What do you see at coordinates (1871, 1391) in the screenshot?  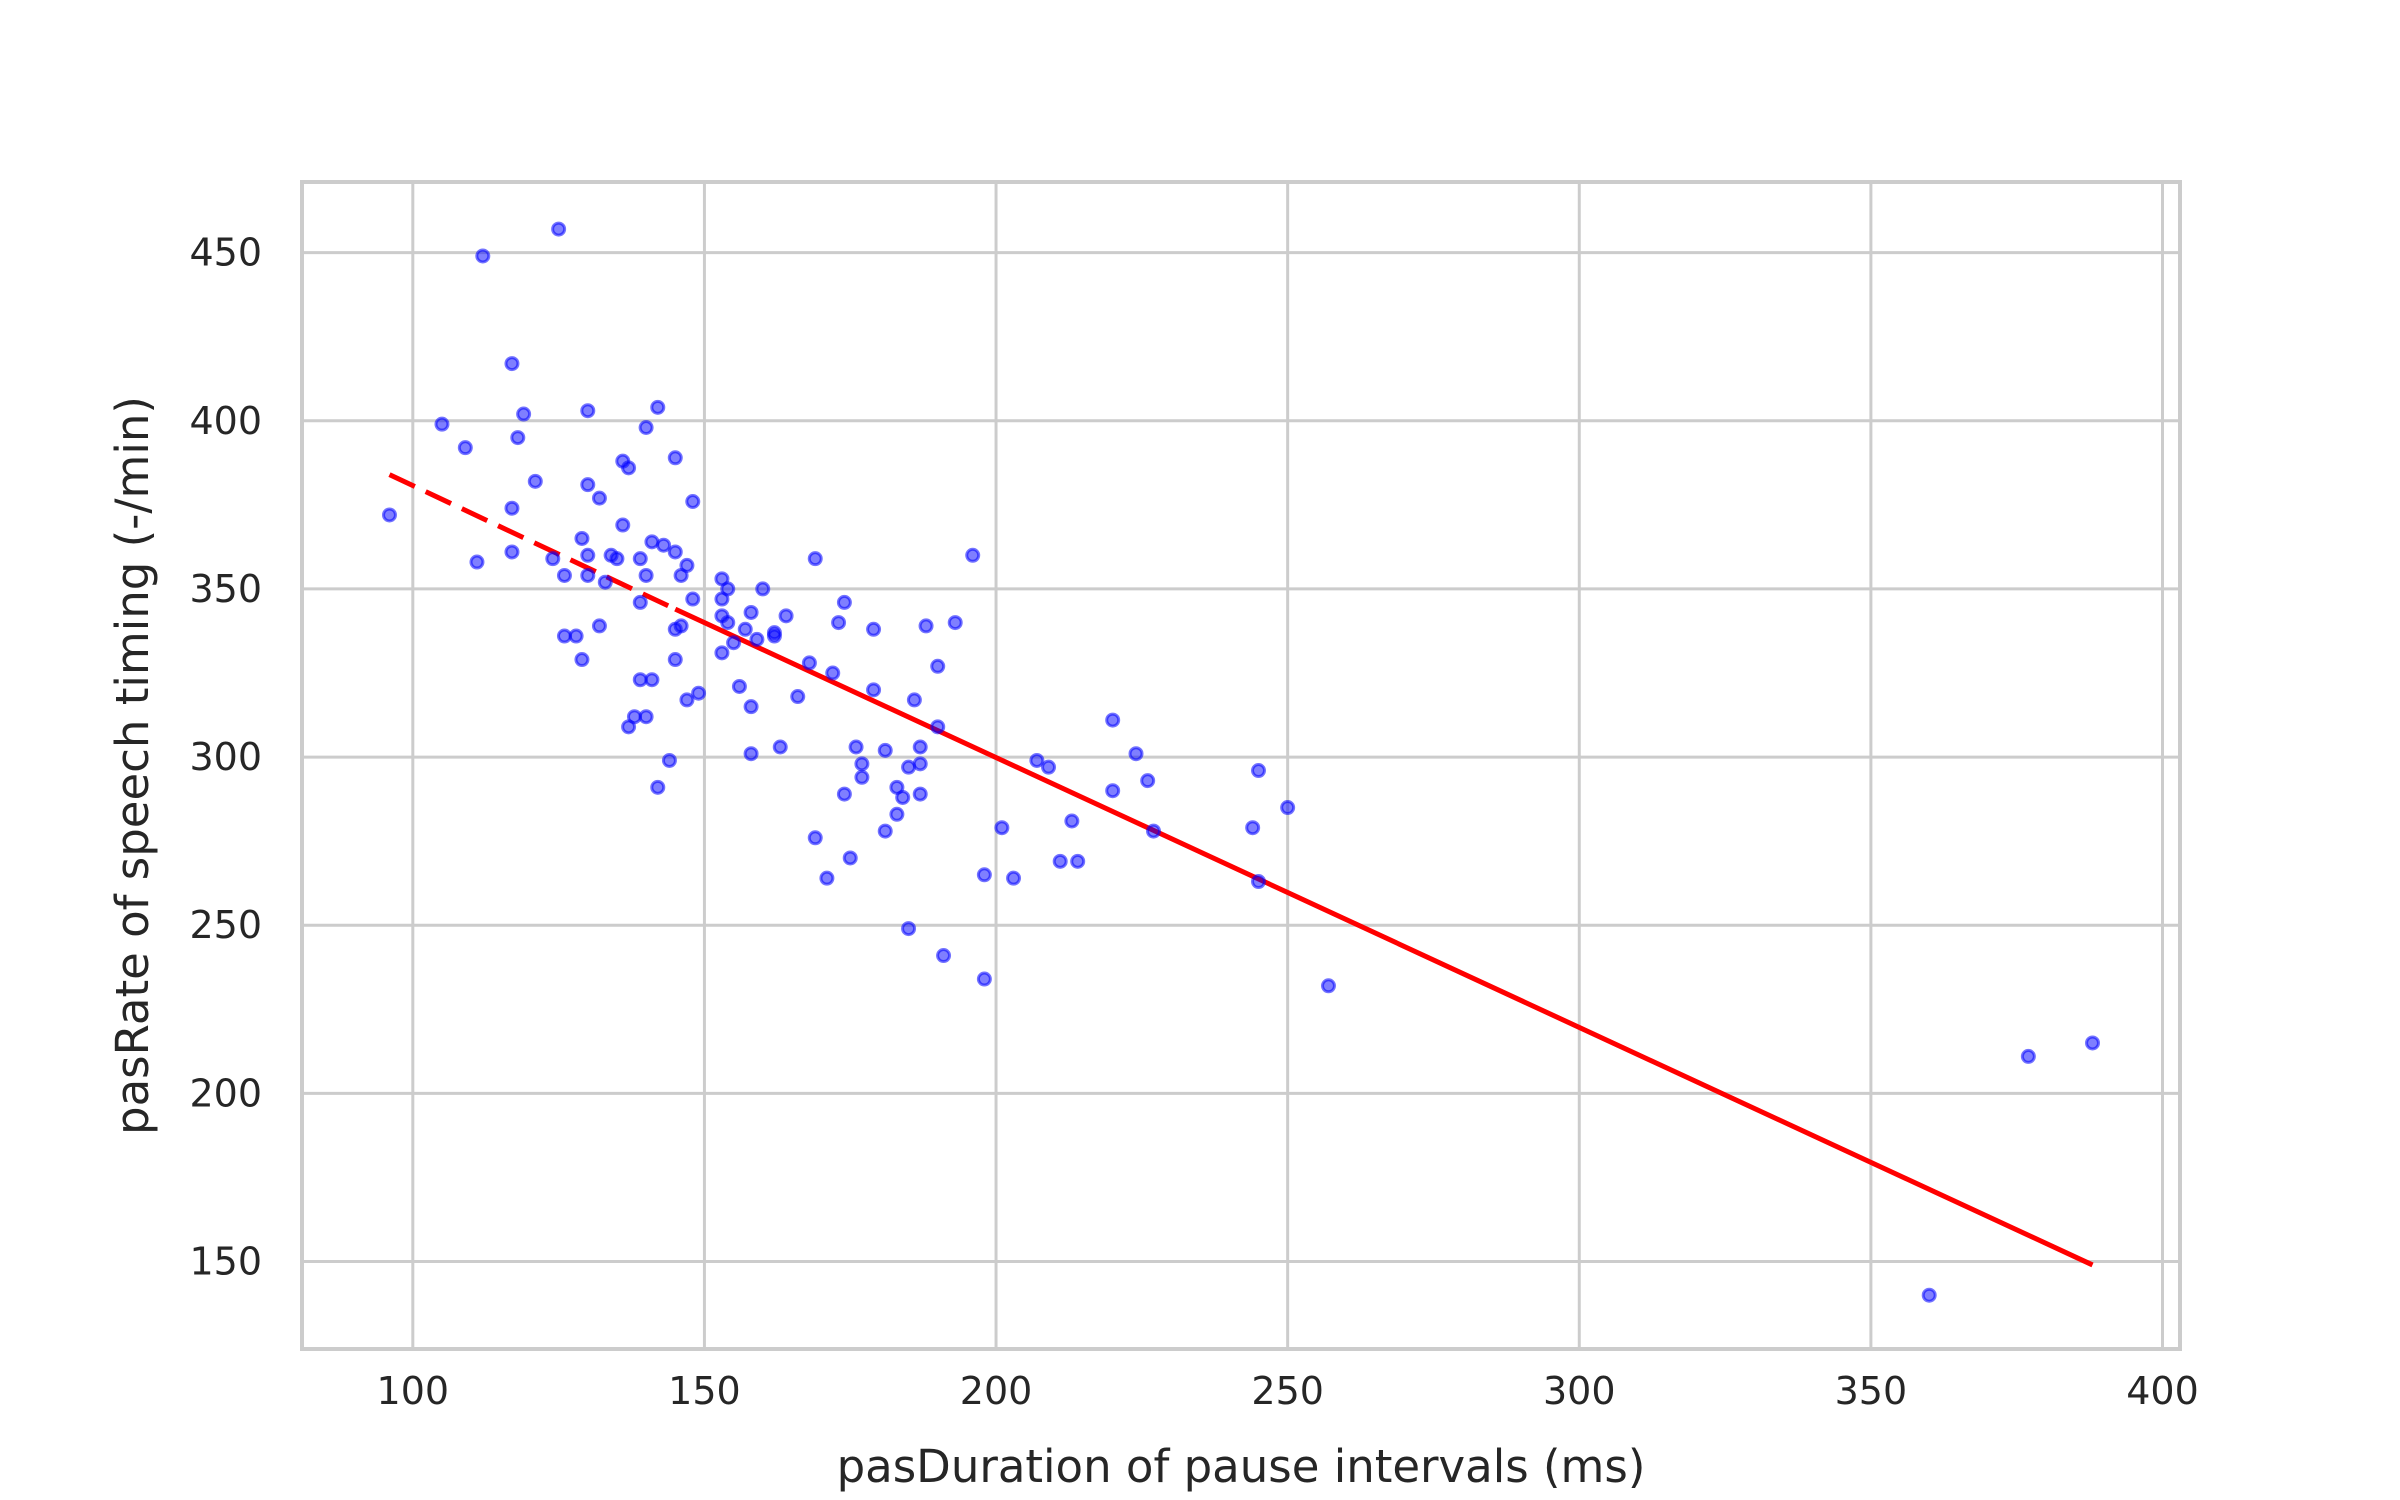 I see `x-tick-label: 350` at bounding box center [1871, 1391].